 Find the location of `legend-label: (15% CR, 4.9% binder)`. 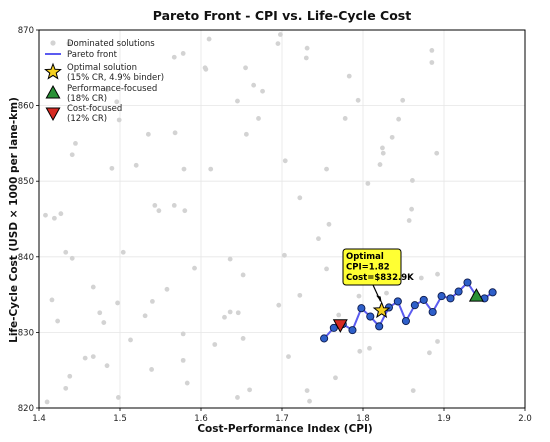

legend-label: (15% CR, 4.9% binder) is located at coordinates (115, 78).